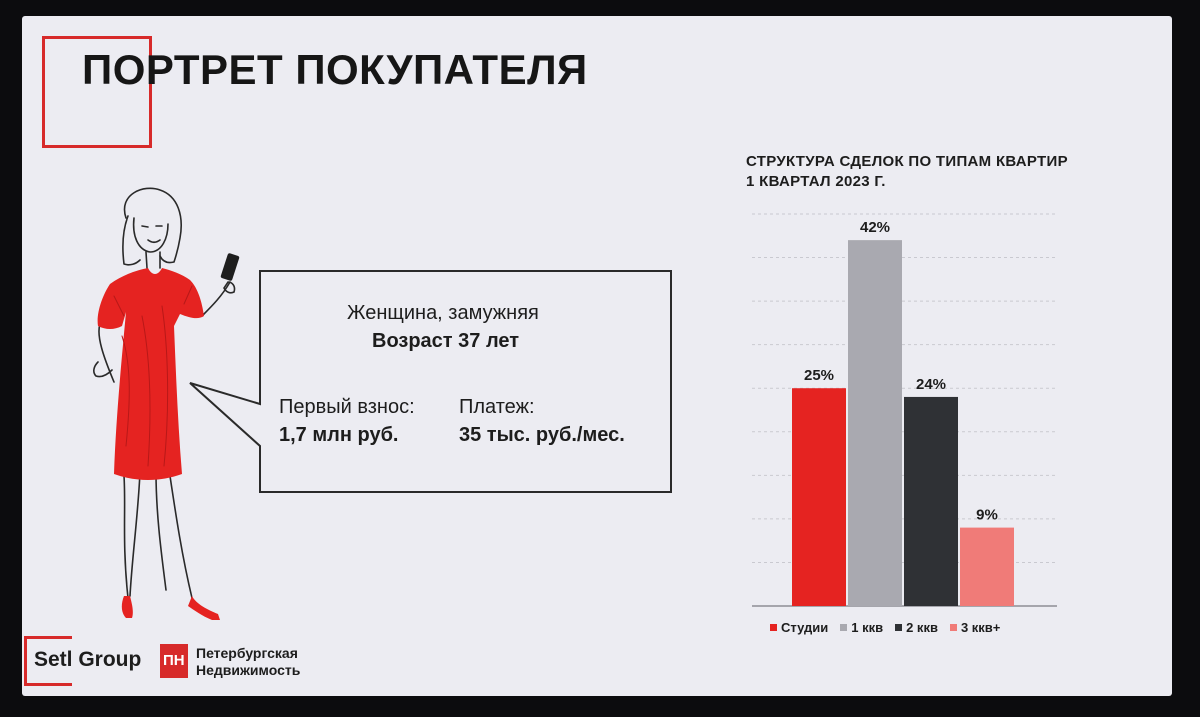  I want to click on buyer-age: Возраст 37 лет, so click(446, 341).